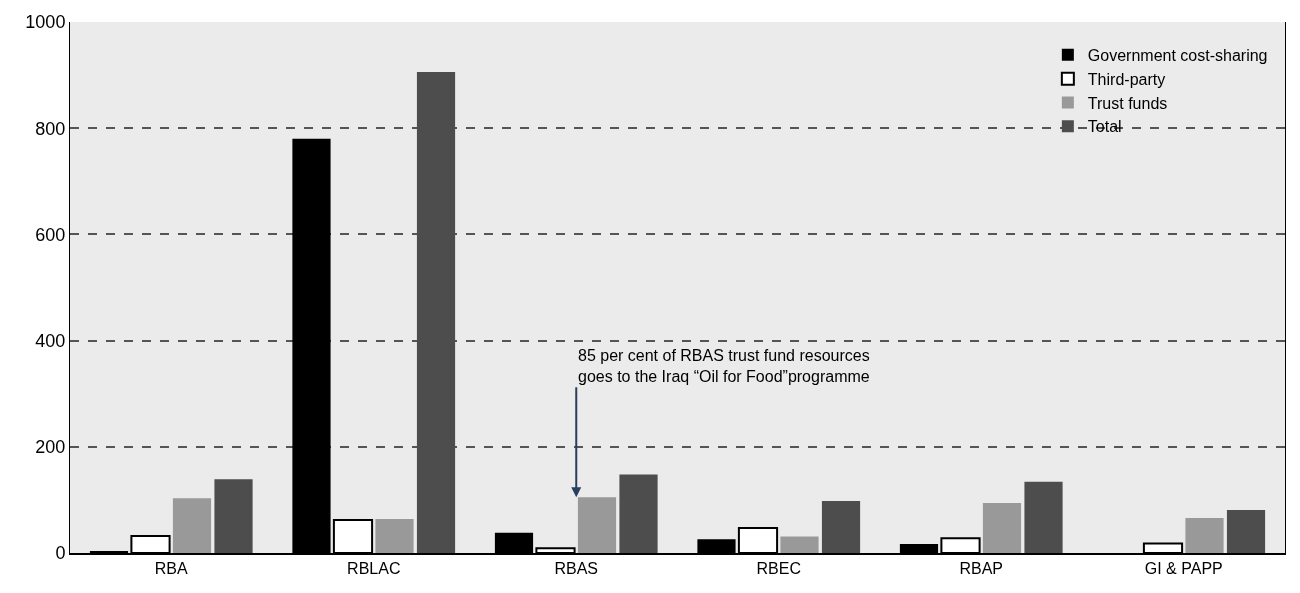  I want to click on y-tick-label: 600, so click(50, 234).